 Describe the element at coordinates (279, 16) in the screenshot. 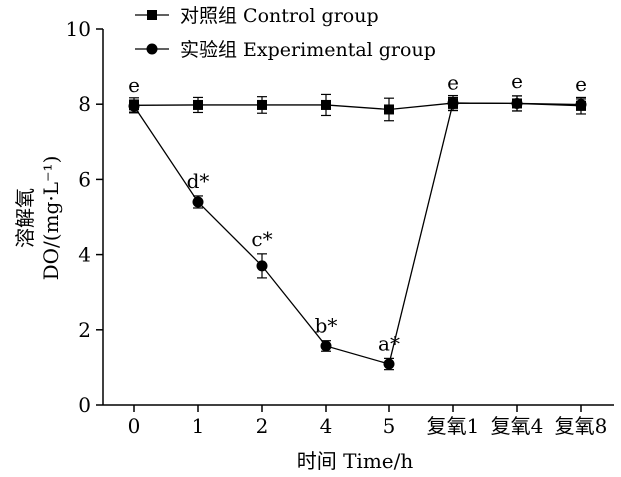

I see `legend-label: 对照组 Control group` at that location.